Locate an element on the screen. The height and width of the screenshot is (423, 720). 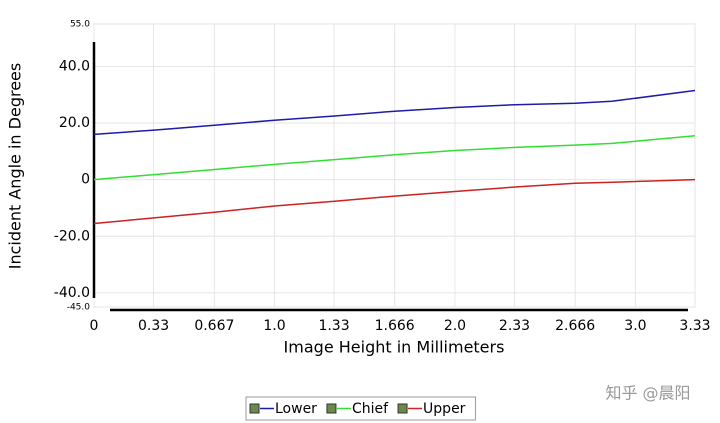
y-tick-label: -45.0 is located at coordinates (79, 308).